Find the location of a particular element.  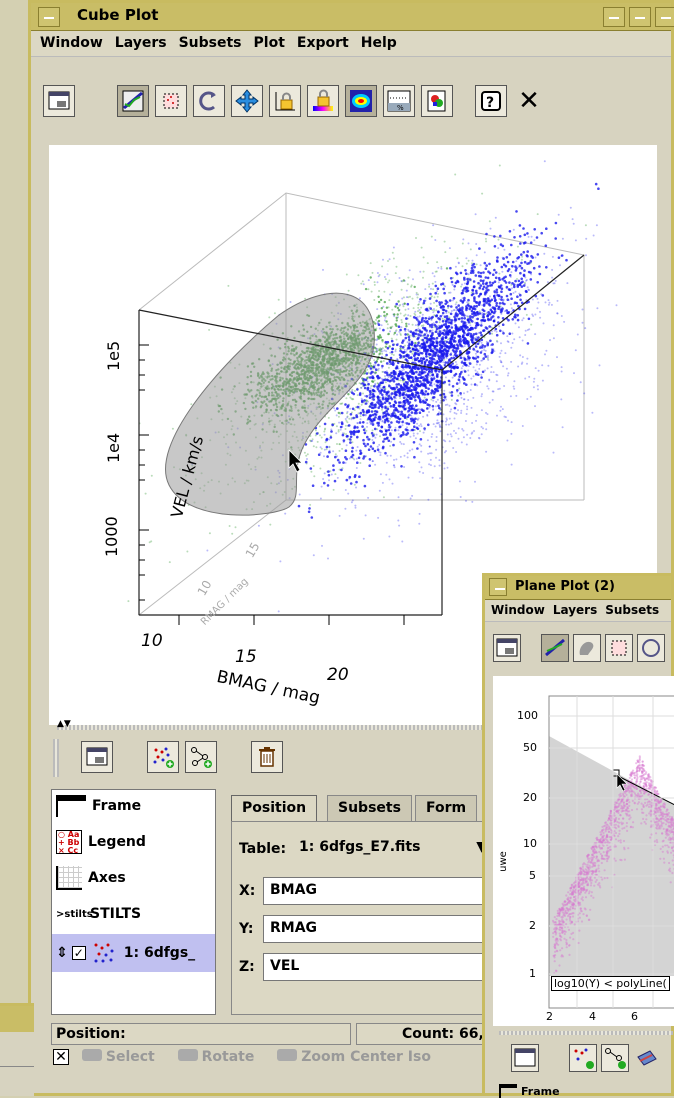

tab-subsets: Subsets is located at coordinates (369, 808).